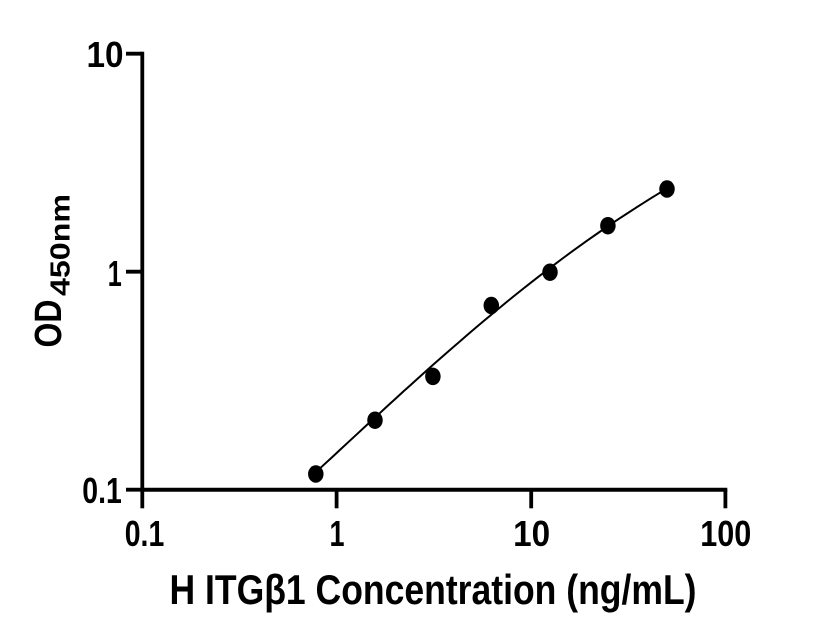 The image size is (816, 640). Describe the element at coordinates (433, 589) in the screenshot. I see `svg-text: H ITGβ1 Concentration (ng/mL)` at that location.